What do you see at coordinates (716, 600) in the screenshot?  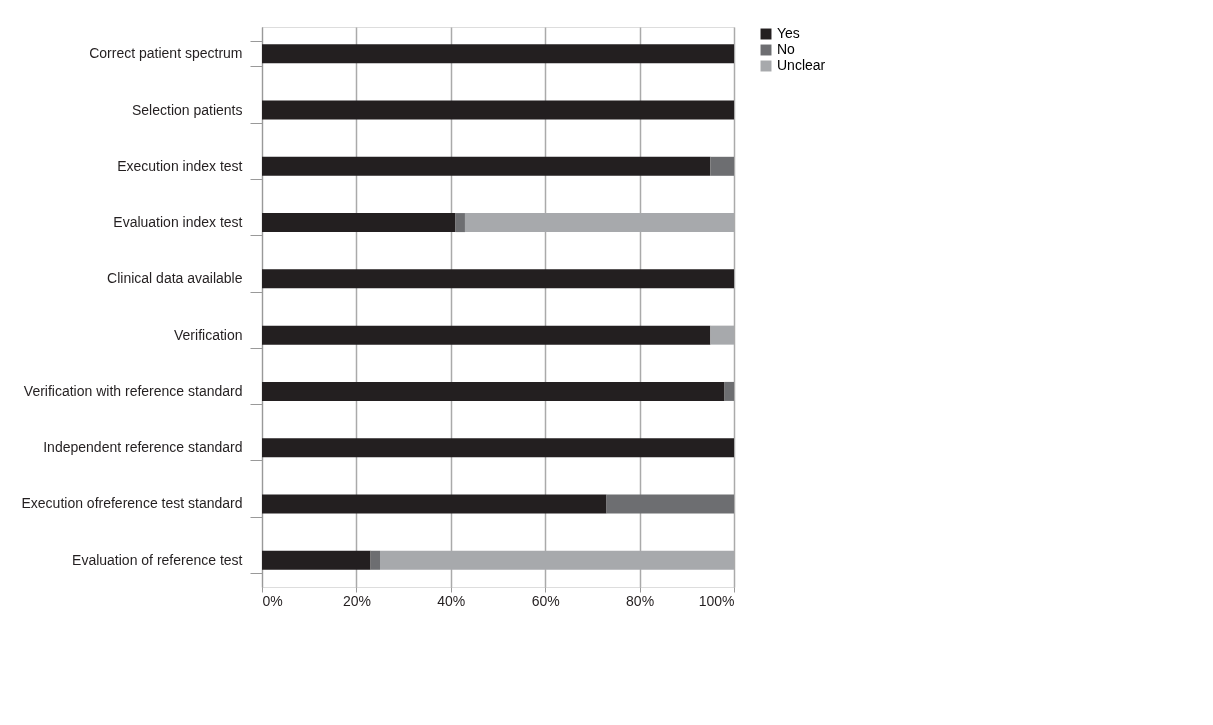 I see `x-tick-label: 100%` at bounding box center [716, 600].